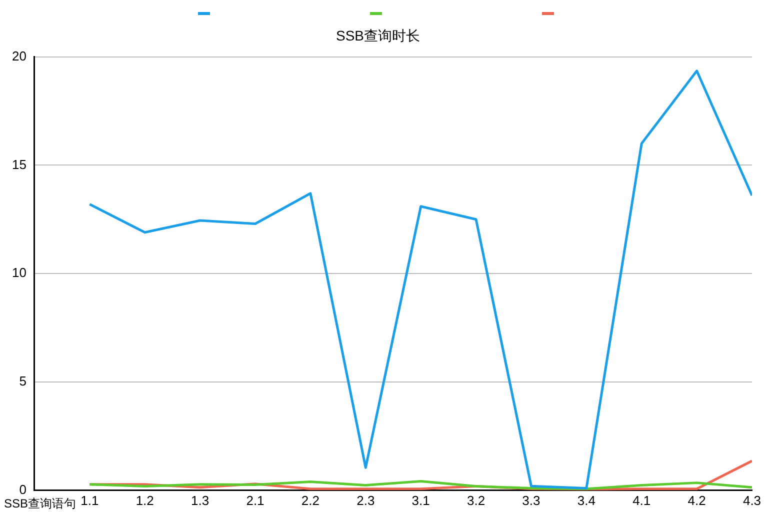 The height and width of the screenshot is (512, 766). I want to click on x-tick-label: 3.3, so click(531, 500).